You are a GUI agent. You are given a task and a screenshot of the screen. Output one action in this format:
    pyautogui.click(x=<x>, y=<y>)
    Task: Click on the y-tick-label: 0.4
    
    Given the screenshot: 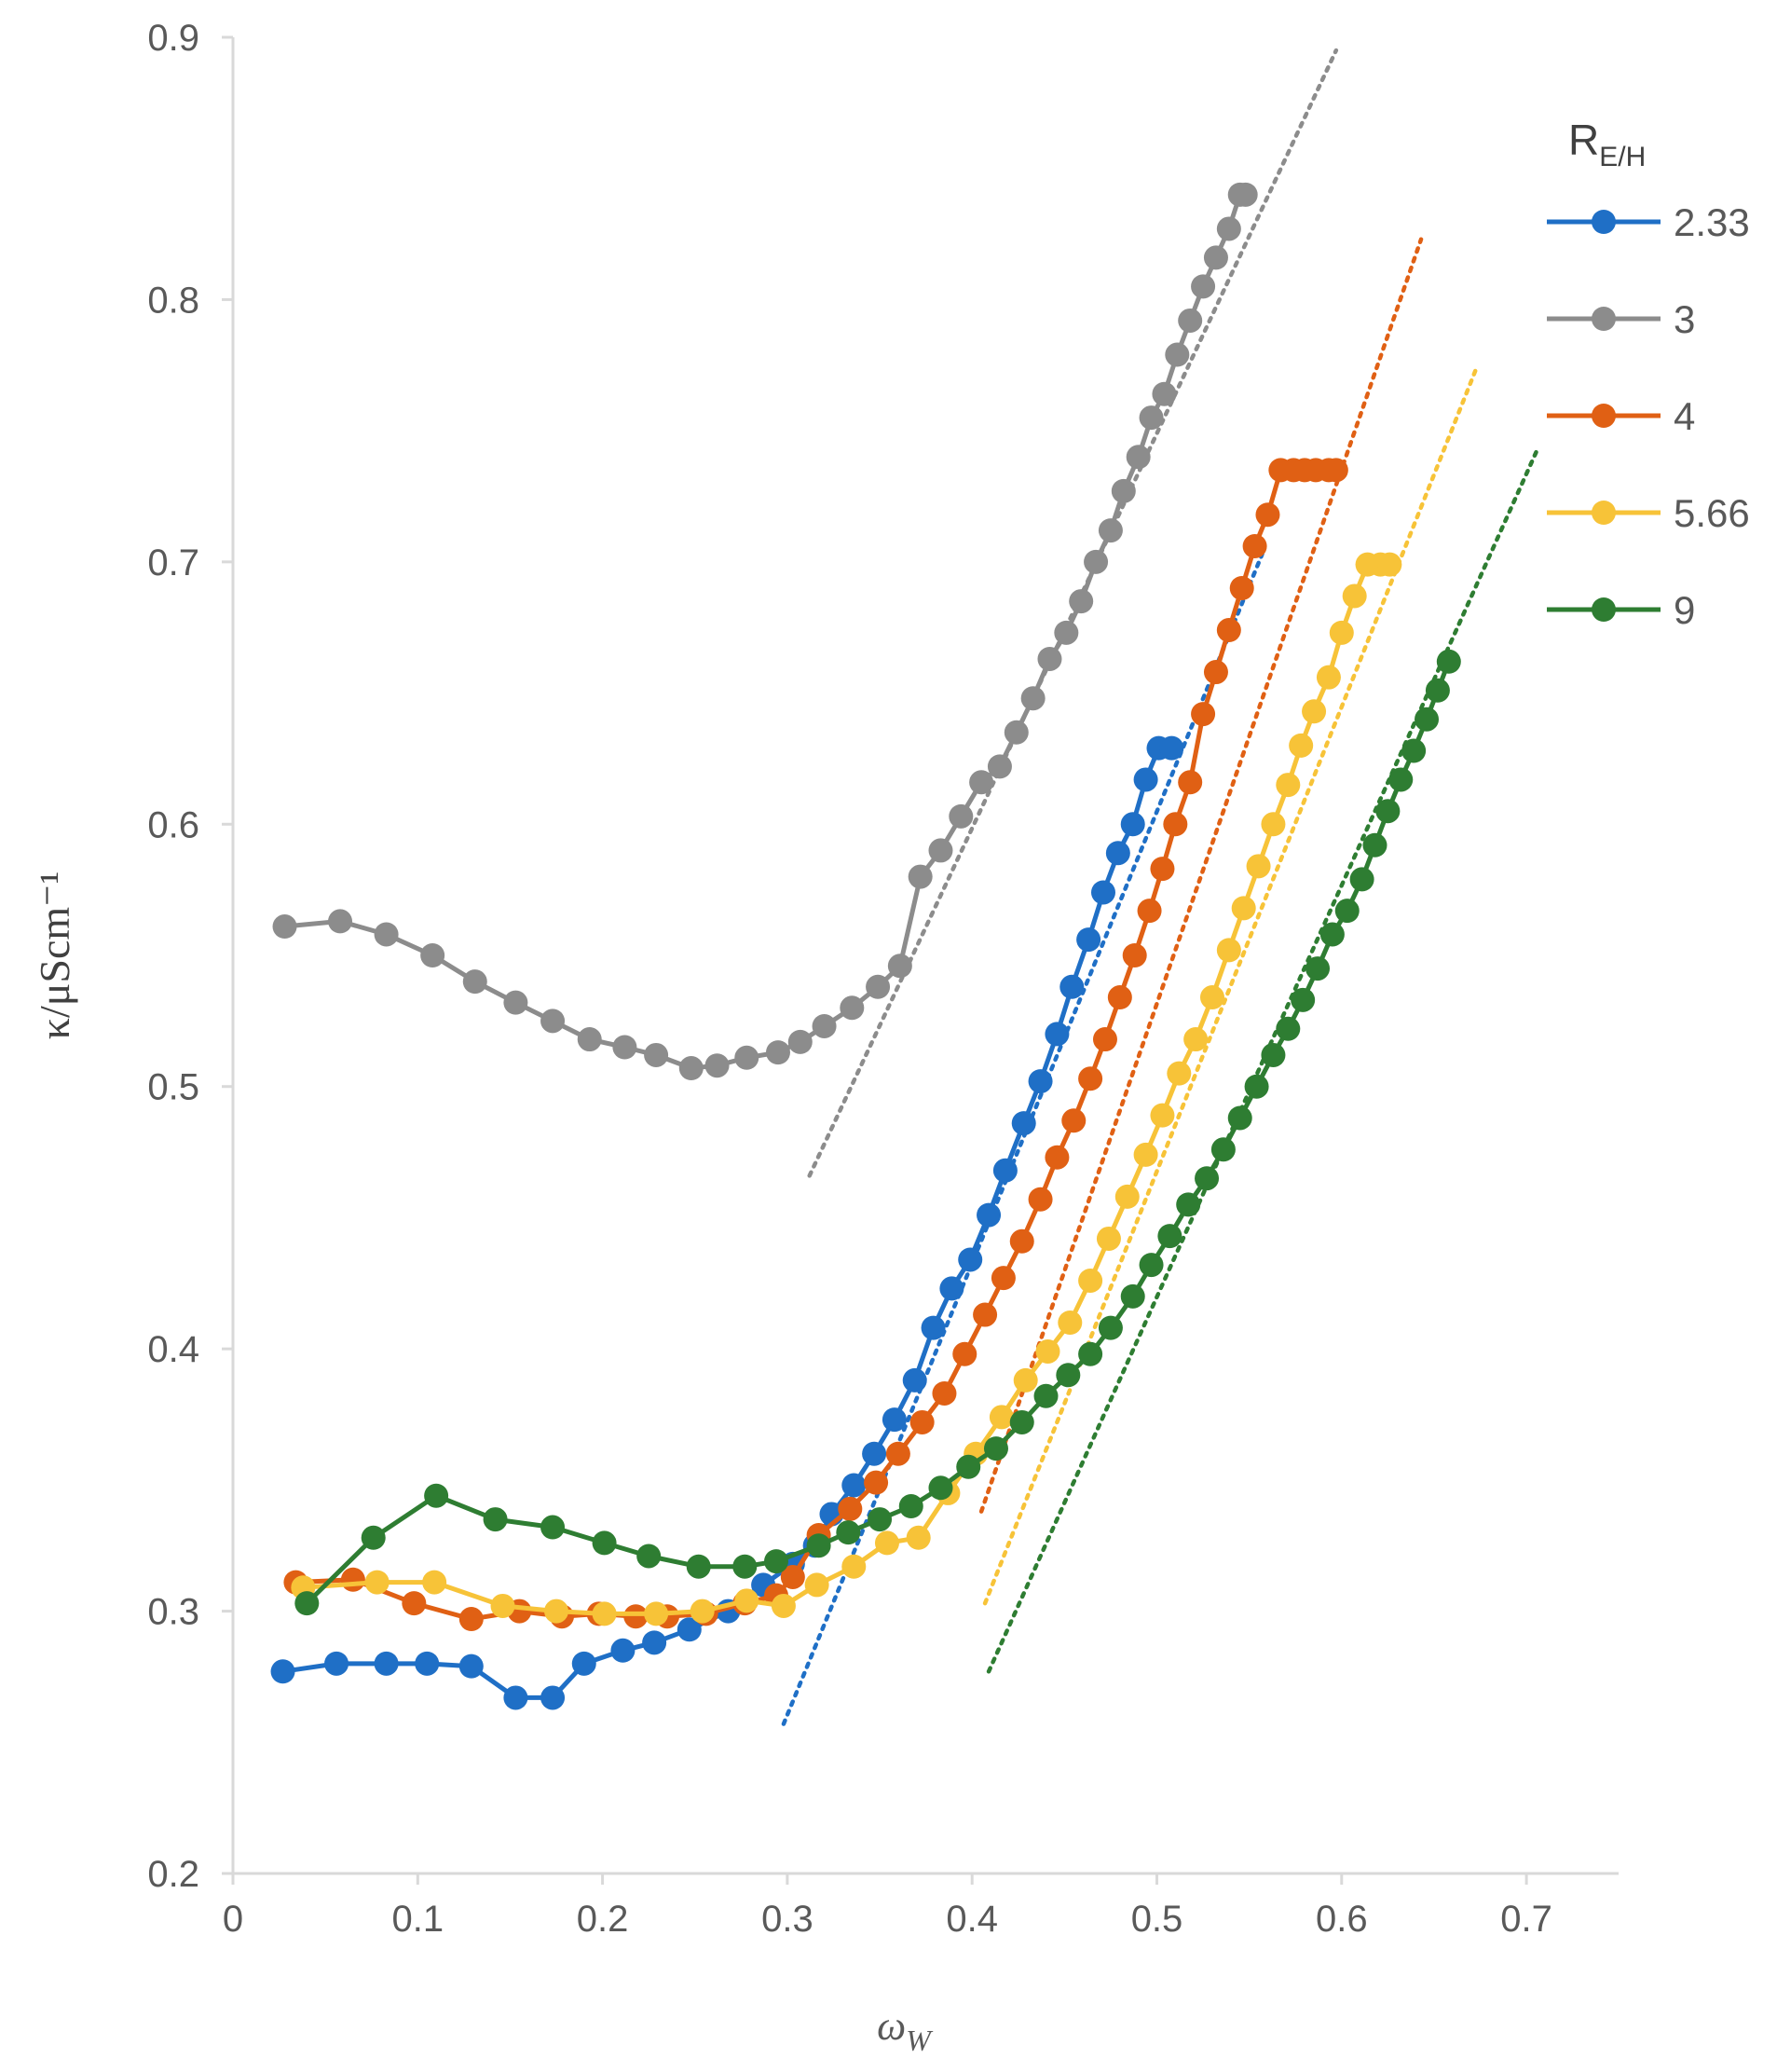 What is the action you would take?
    pyautogui.click(x=173, y=1349)
    